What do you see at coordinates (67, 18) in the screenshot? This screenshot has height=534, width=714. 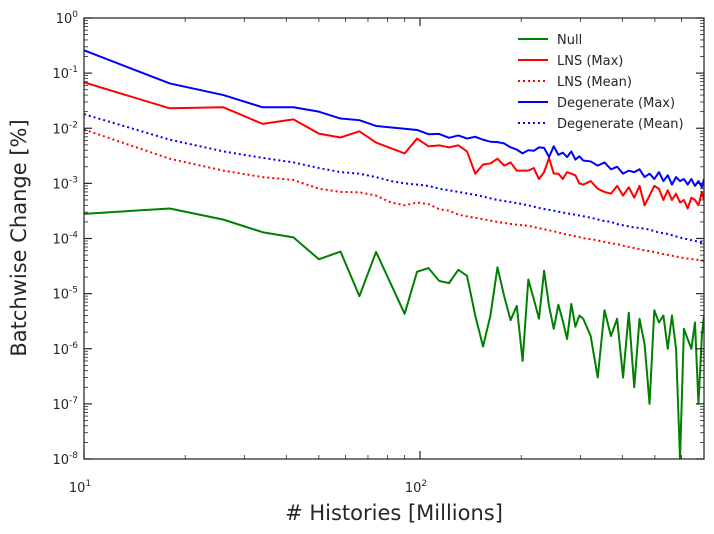 I see `y-tick-label: 10⁰` at bounding box center [67, 18].